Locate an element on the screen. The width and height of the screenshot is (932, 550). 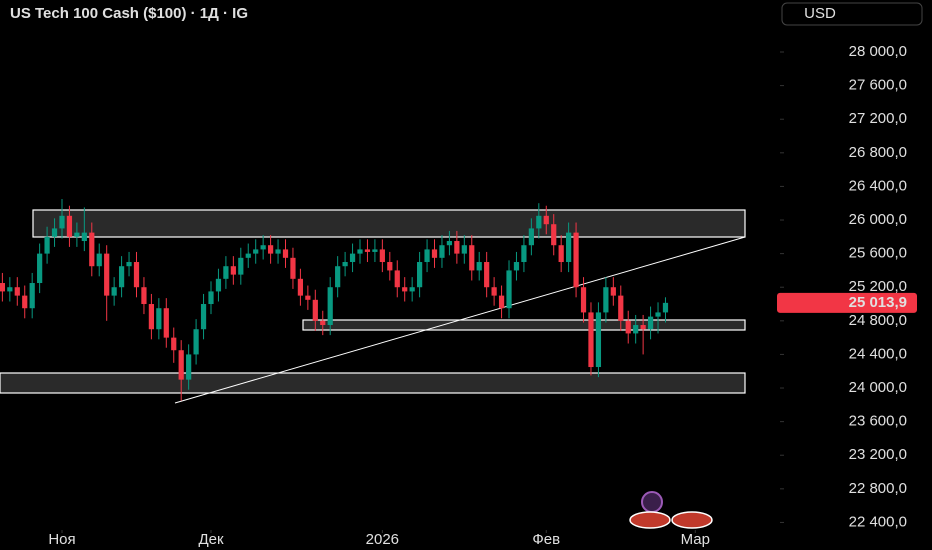
y-tick-label: 23 200,0 is located at coordinates (878, 454).